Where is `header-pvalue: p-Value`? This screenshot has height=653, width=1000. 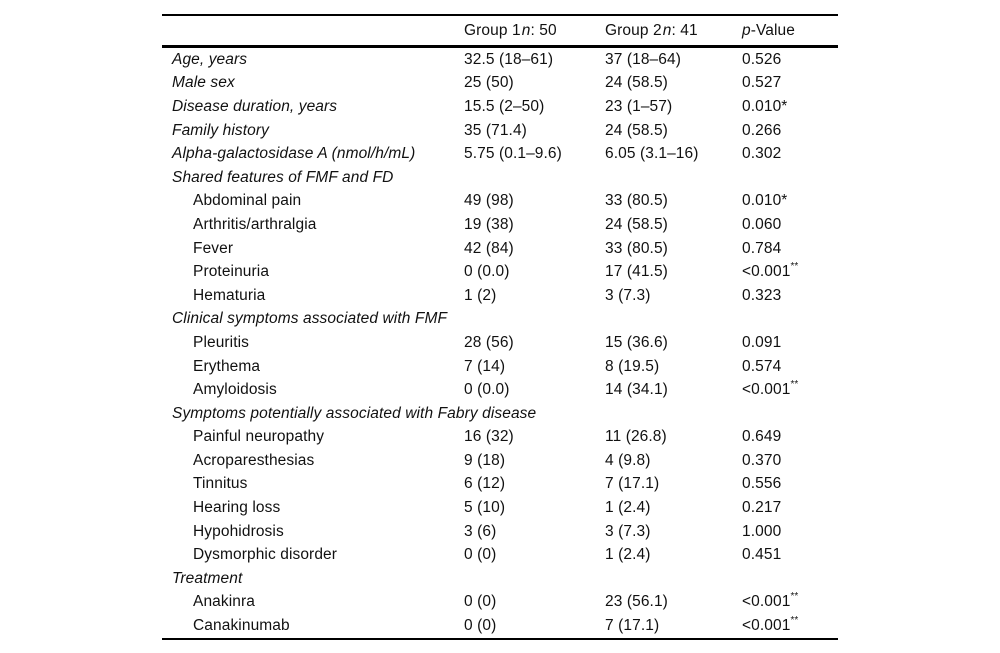 header-pvalue: p-Value is located at coordinates (790, 31).